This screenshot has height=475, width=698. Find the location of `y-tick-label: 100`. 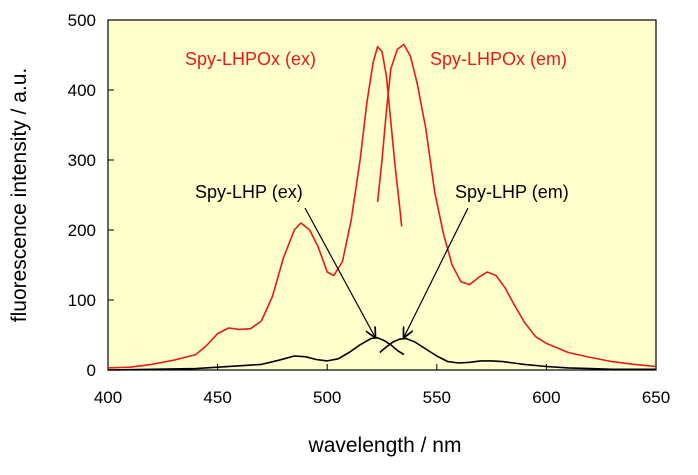

y-tick-label: 100 is located at coordinates (82, 300).